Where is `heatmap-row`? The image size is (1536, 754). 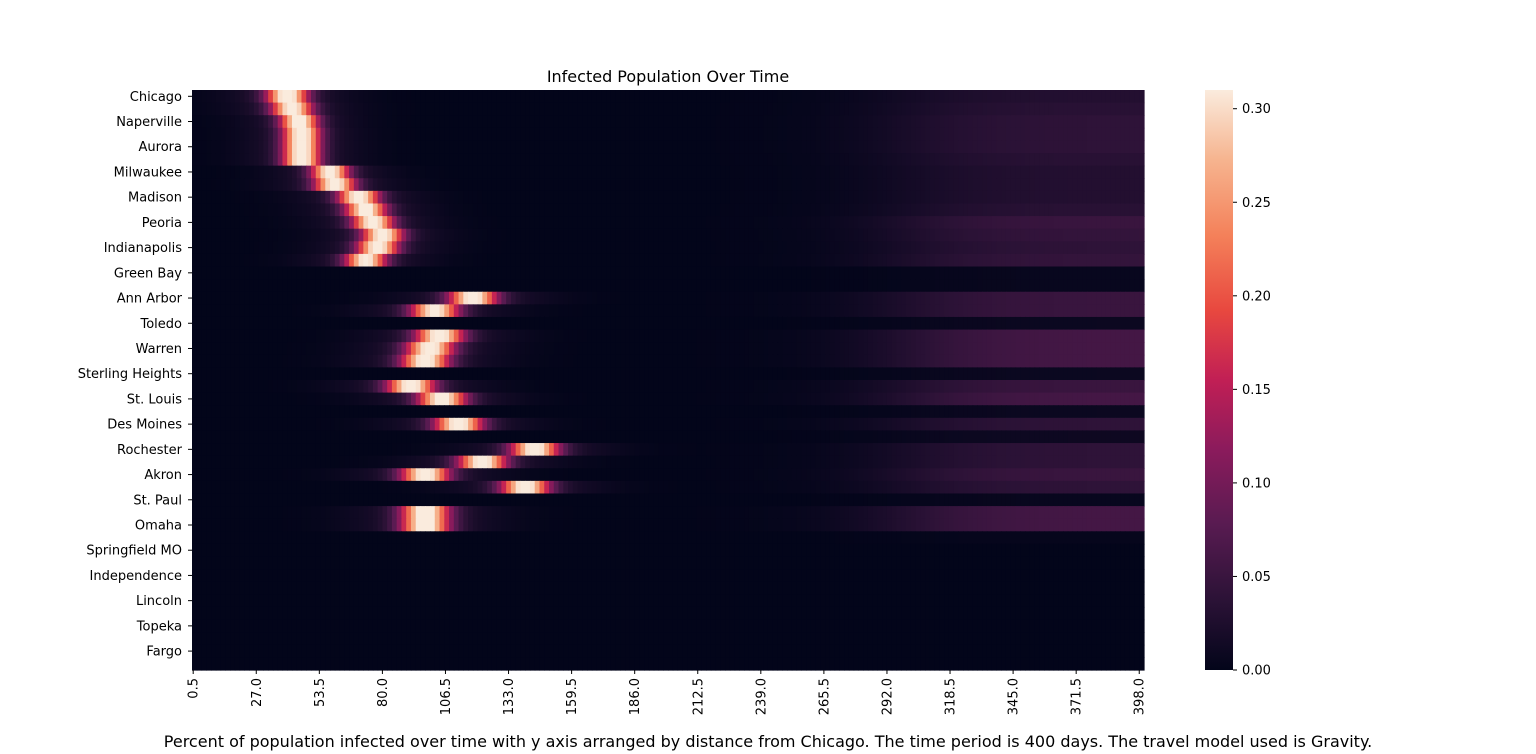
heatmap-row is located at coordinates (668, 336).